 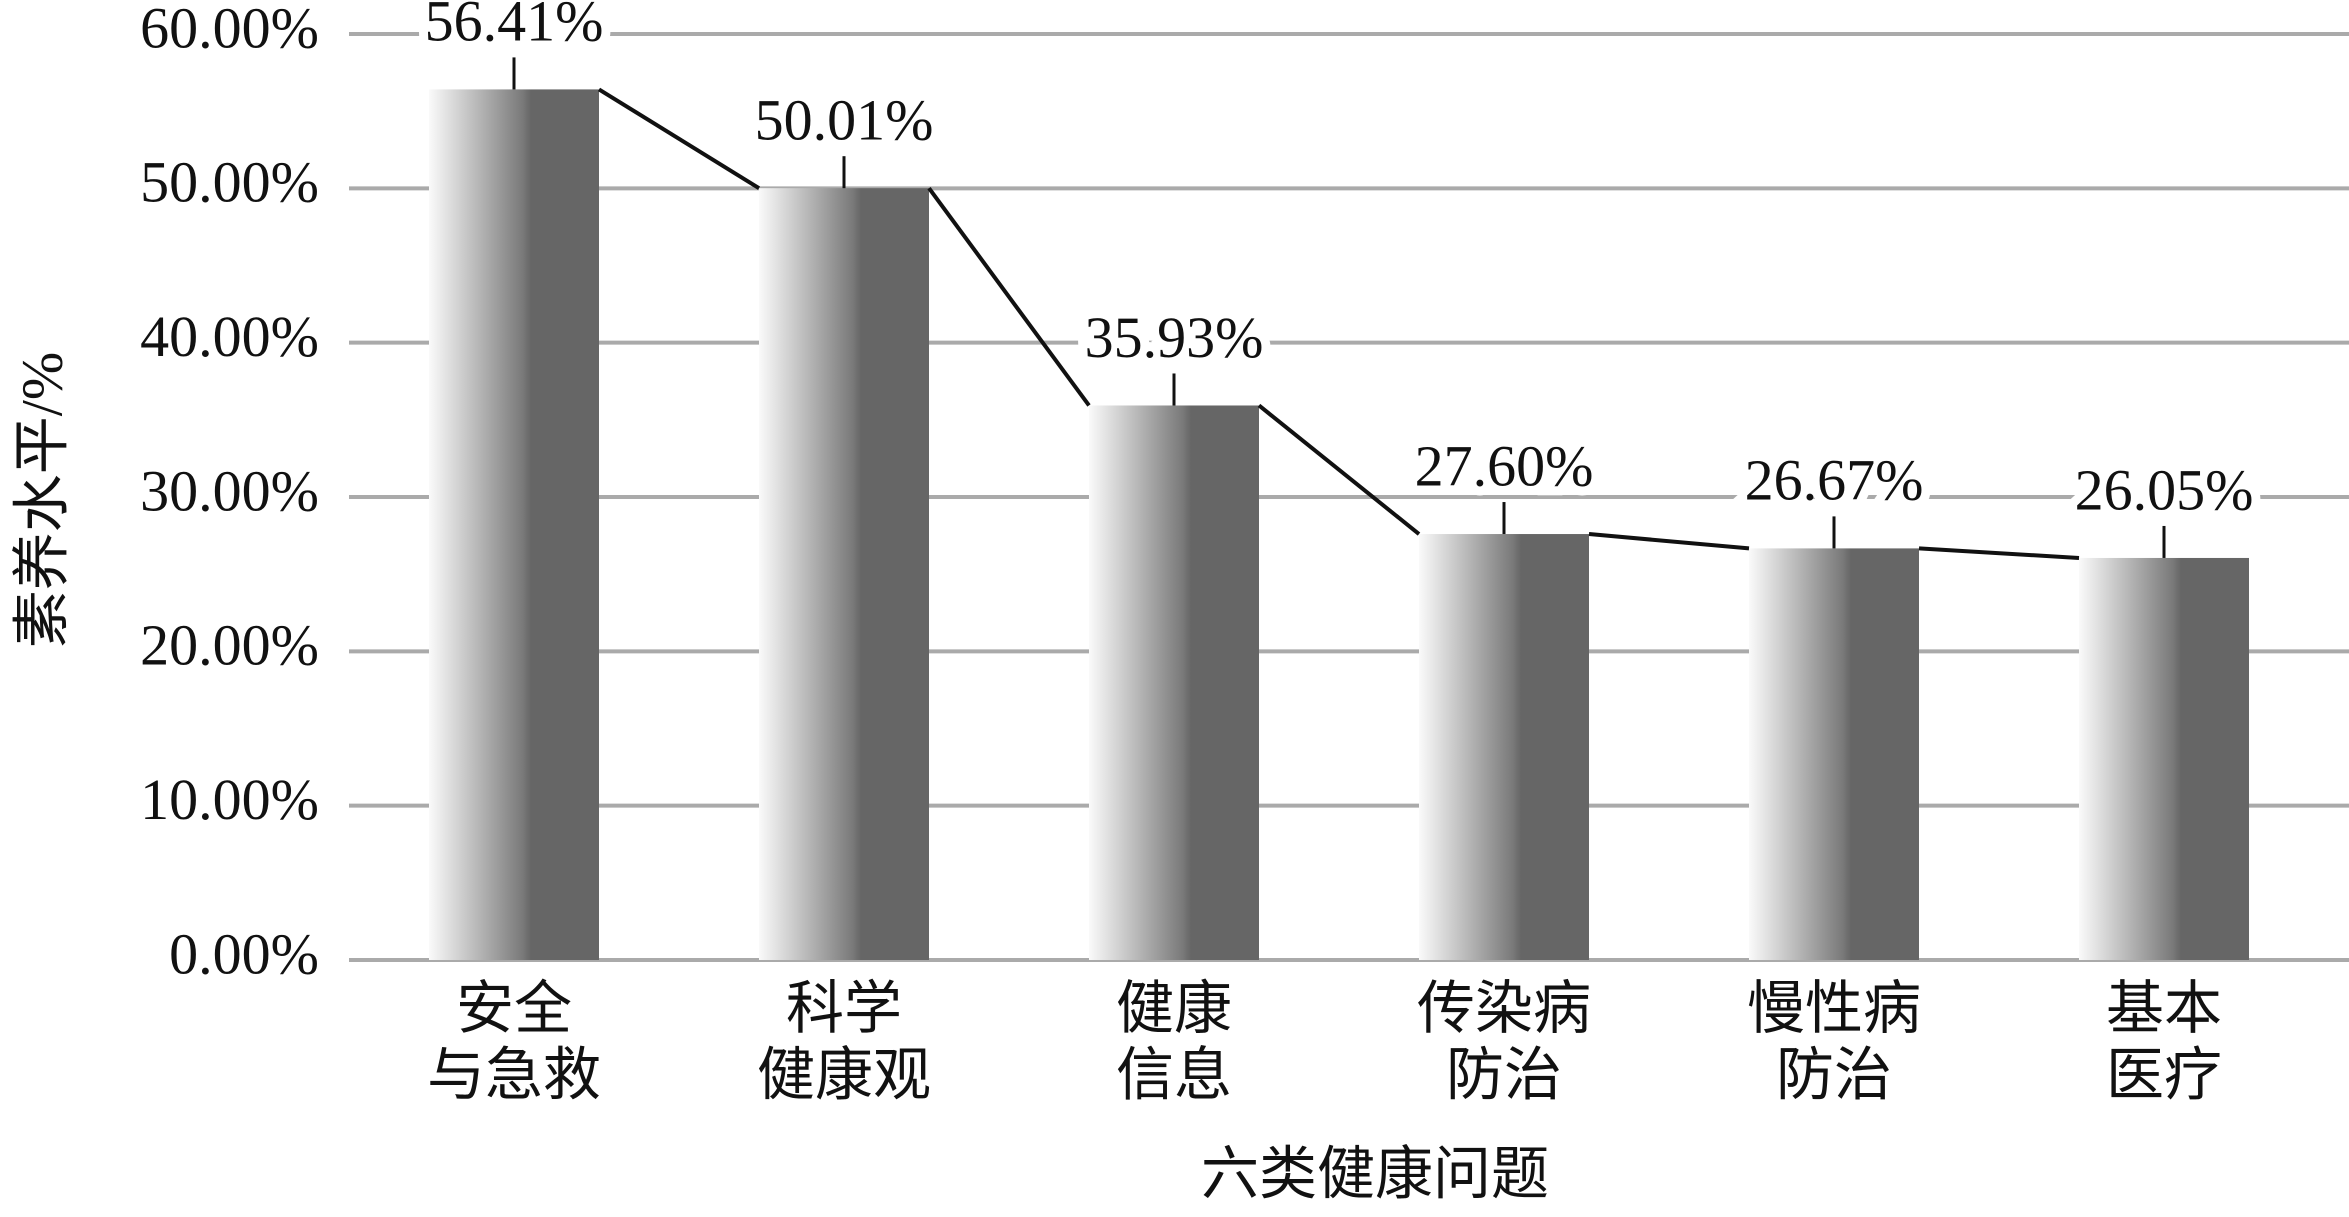 What do you see at coordinates (844, 1042) in the screenshot?
I see `x-tick-label: 科学健康观` at bounding box center [844, 1042].